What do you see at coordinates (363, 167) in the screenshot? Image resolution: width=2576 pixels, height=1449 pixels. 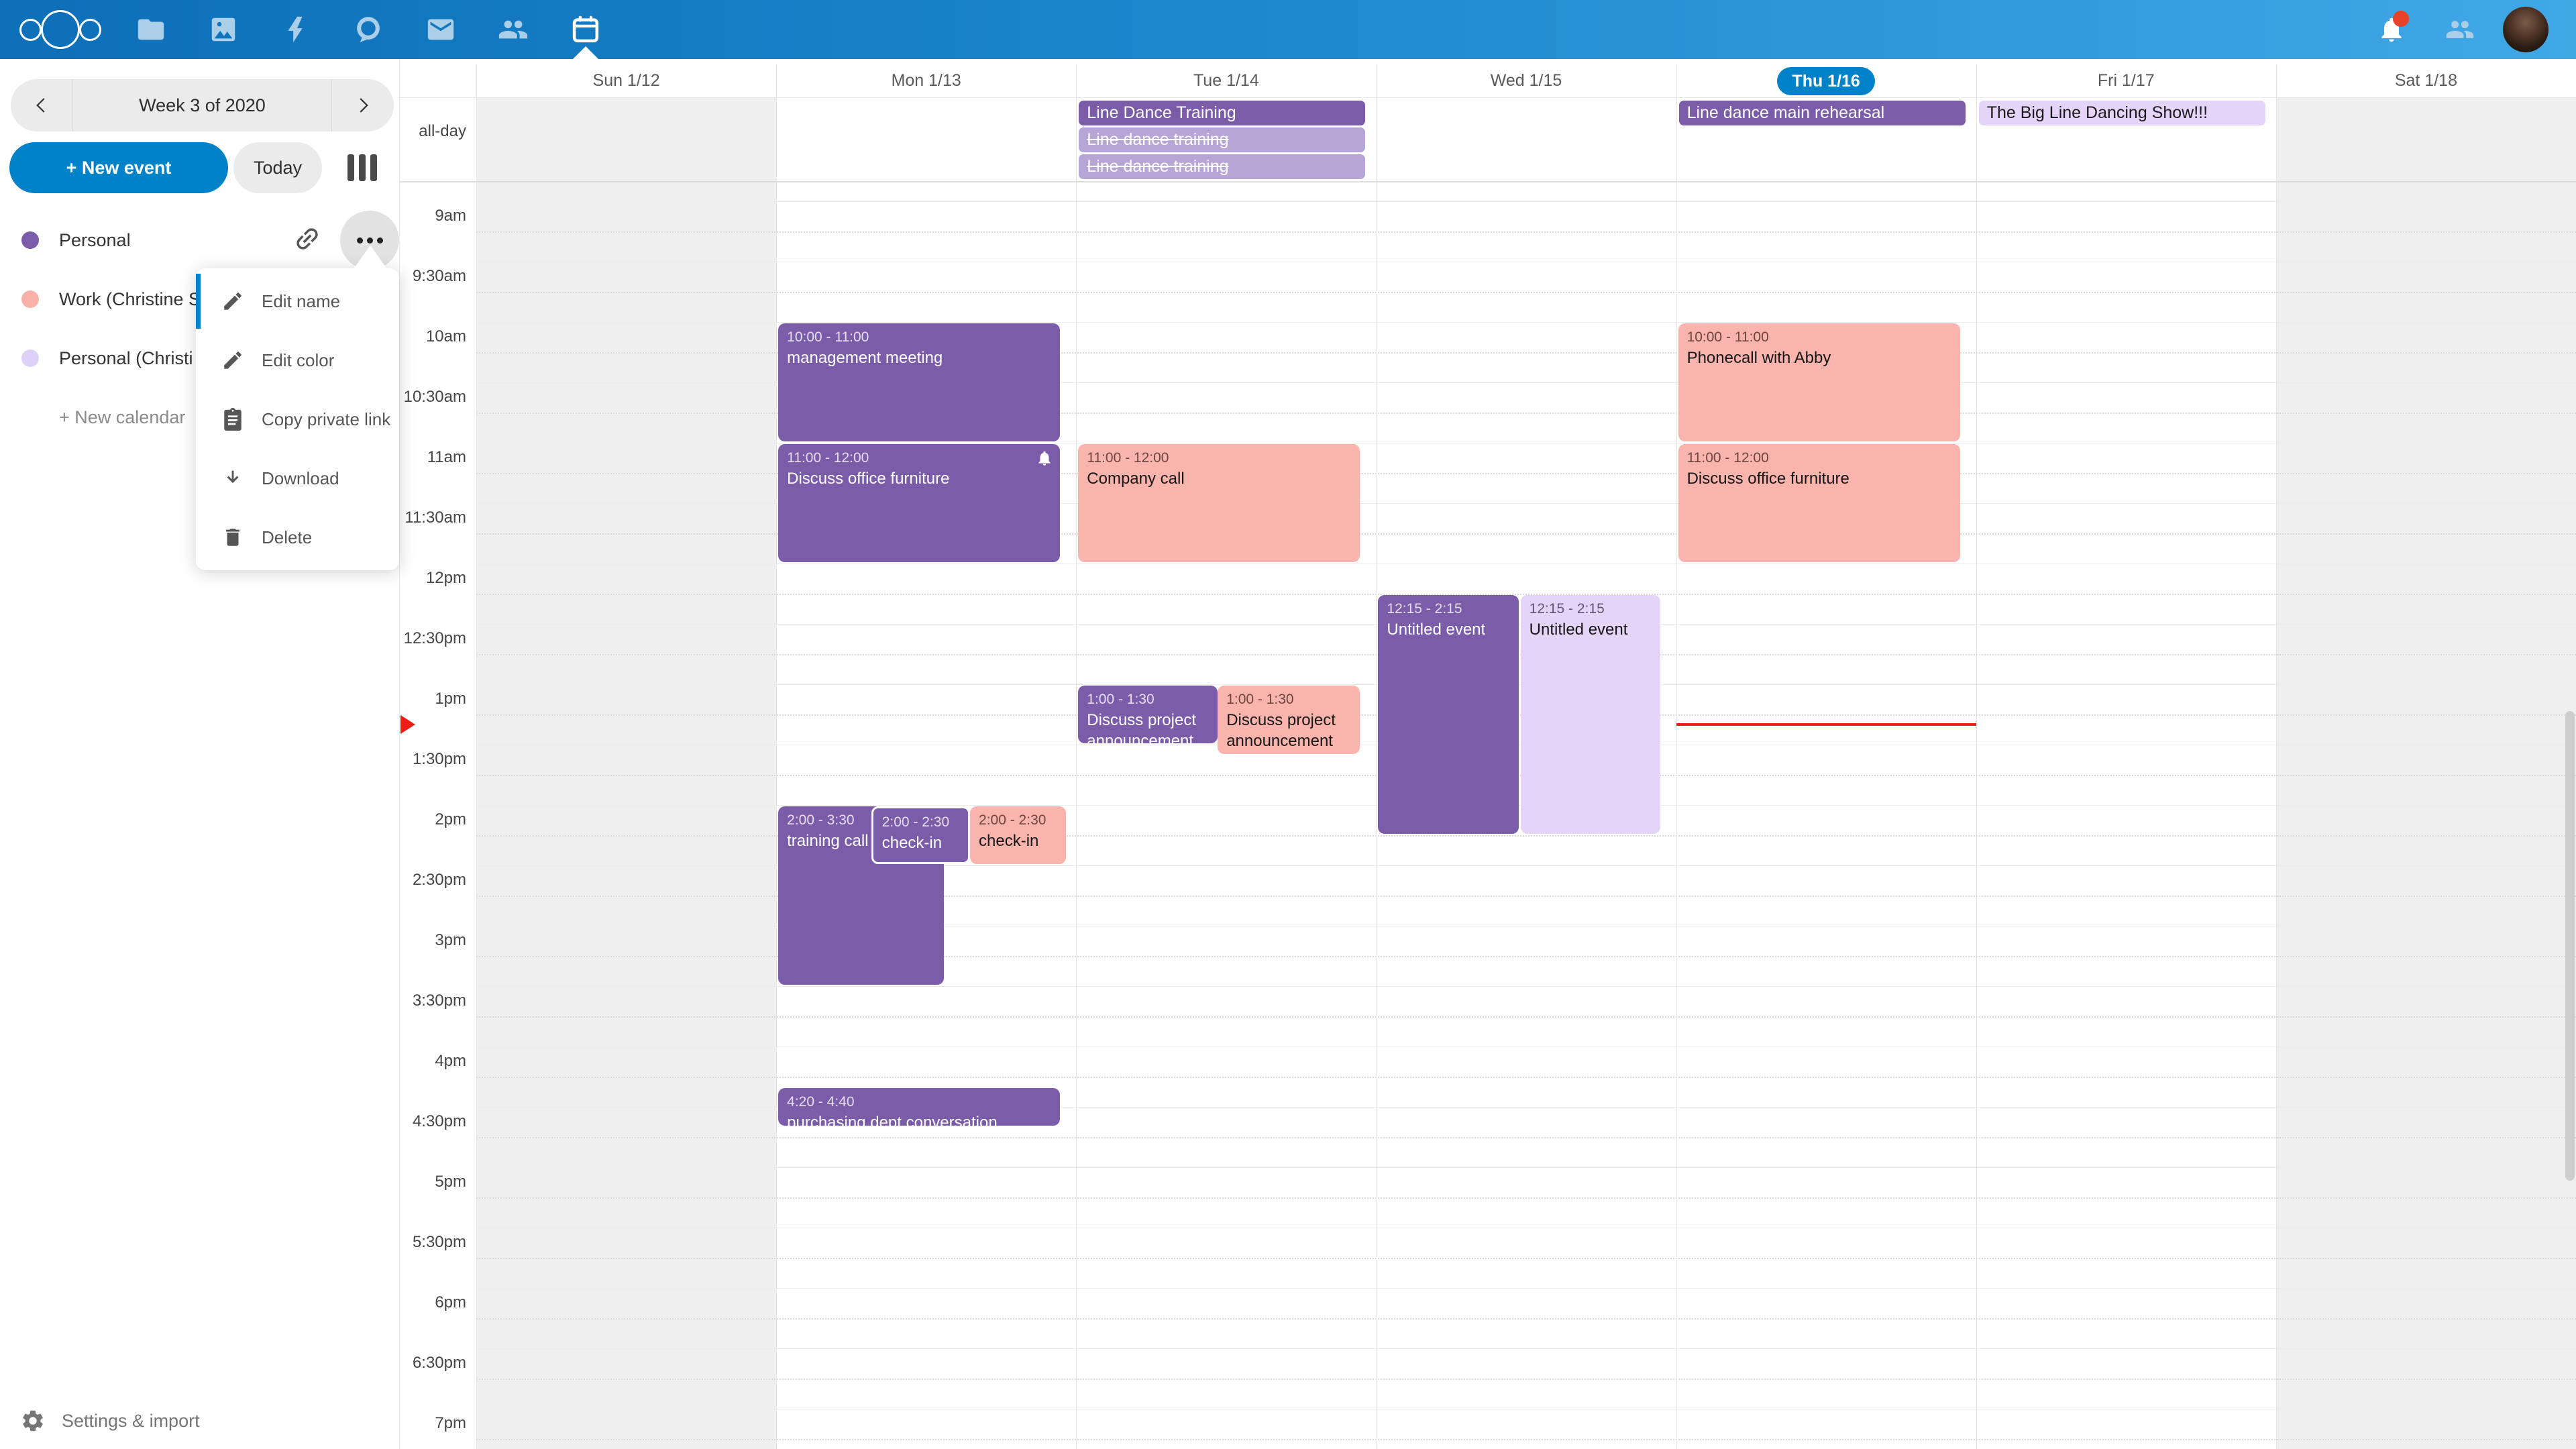 I see `view-toggle-button` at bounding box center [363, 167].